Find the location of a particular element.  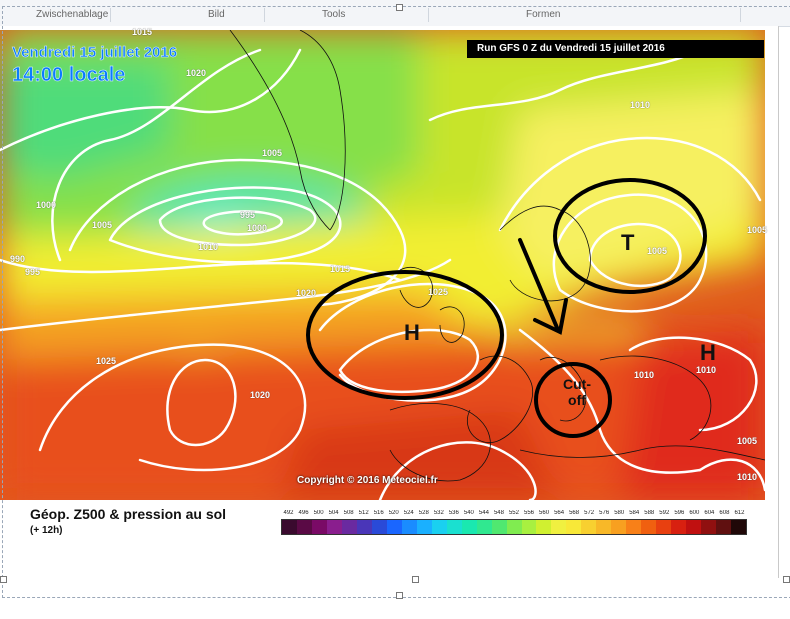

resize-handle-bottom-left is located at coordinates (3, 579).